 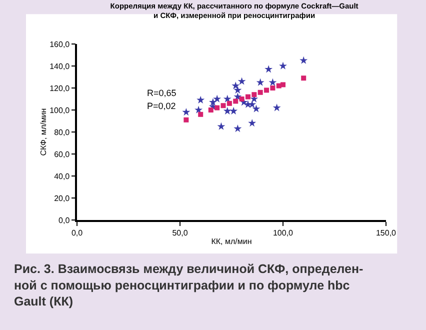 What do you see at coordinates (161, 106) in the screenshot?
I see `annotation: P=0,02` at bounding box center [161, 106].